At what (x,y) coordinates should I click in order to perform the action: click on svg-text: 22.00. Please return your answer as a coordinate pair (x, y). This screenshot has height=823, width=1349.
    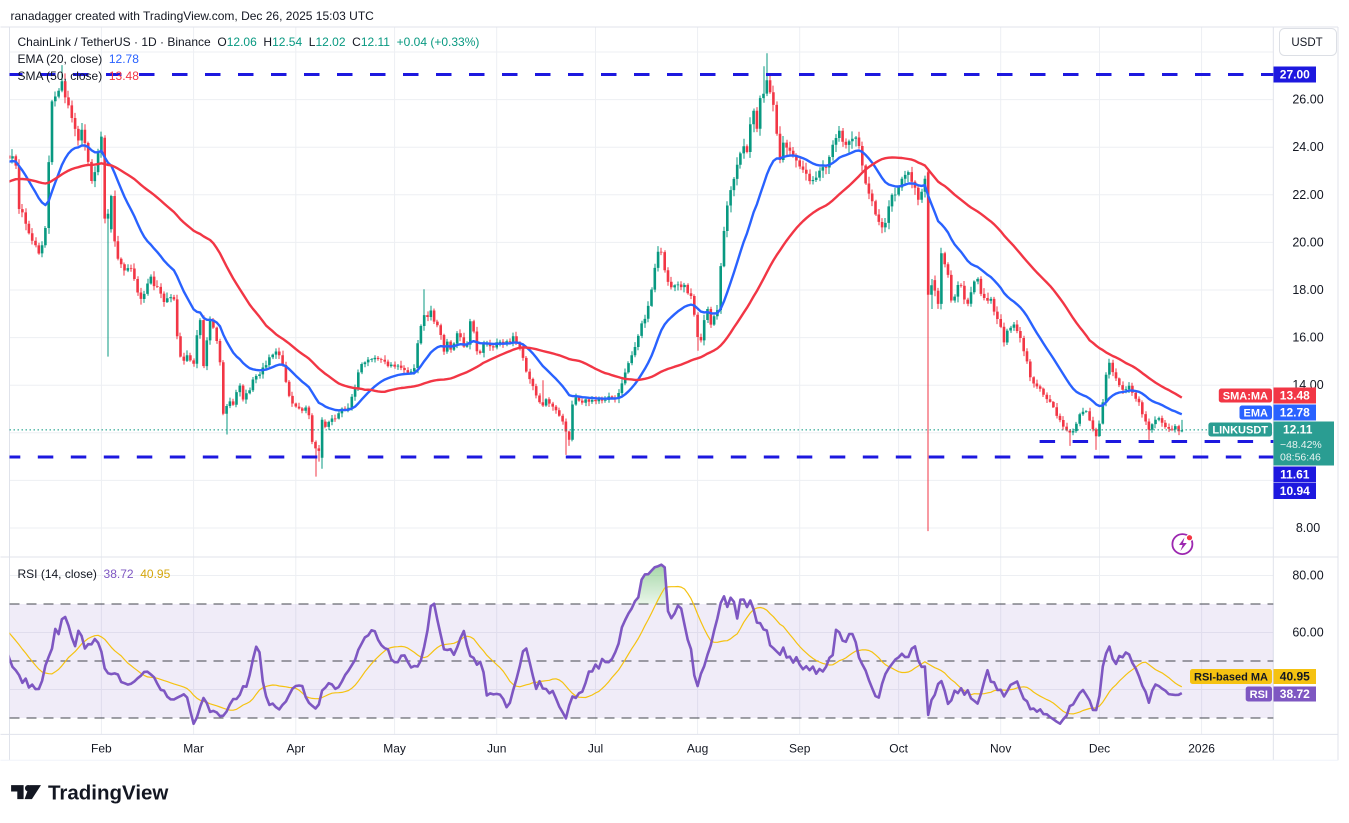
    Looking at the image, I should click on (1307, 195).